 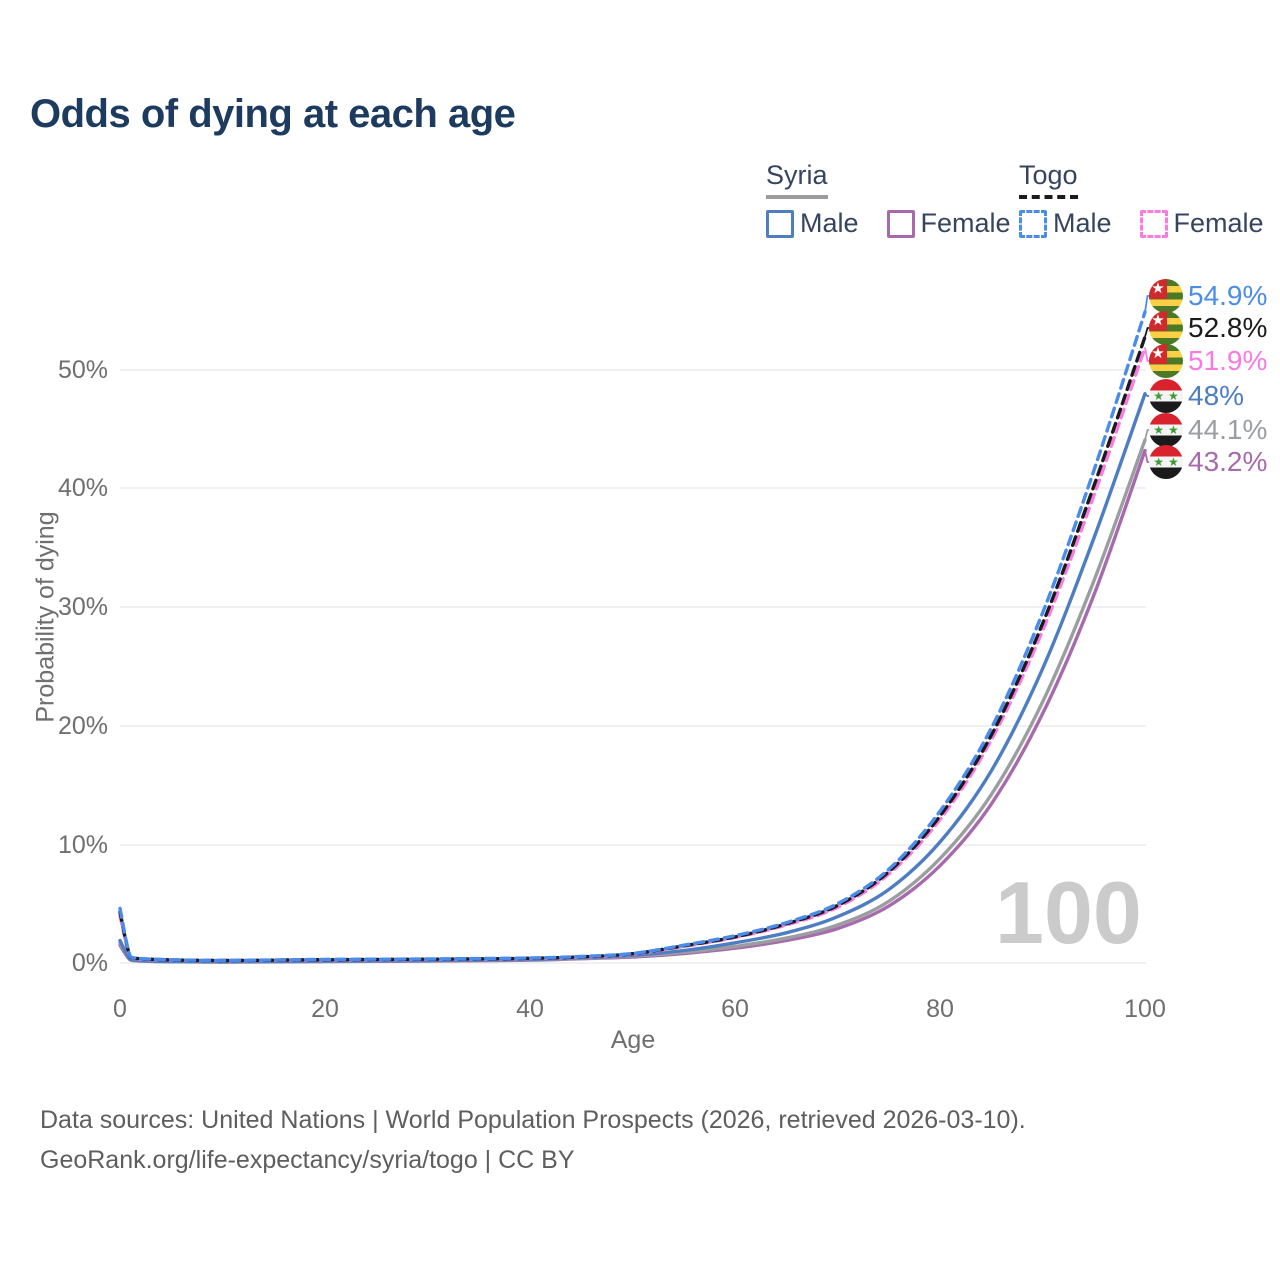 What do you see at coordinates (940, 1009) in the screenshot?
I see `x-tick-80: 80` at bounding box center [940, 1009].